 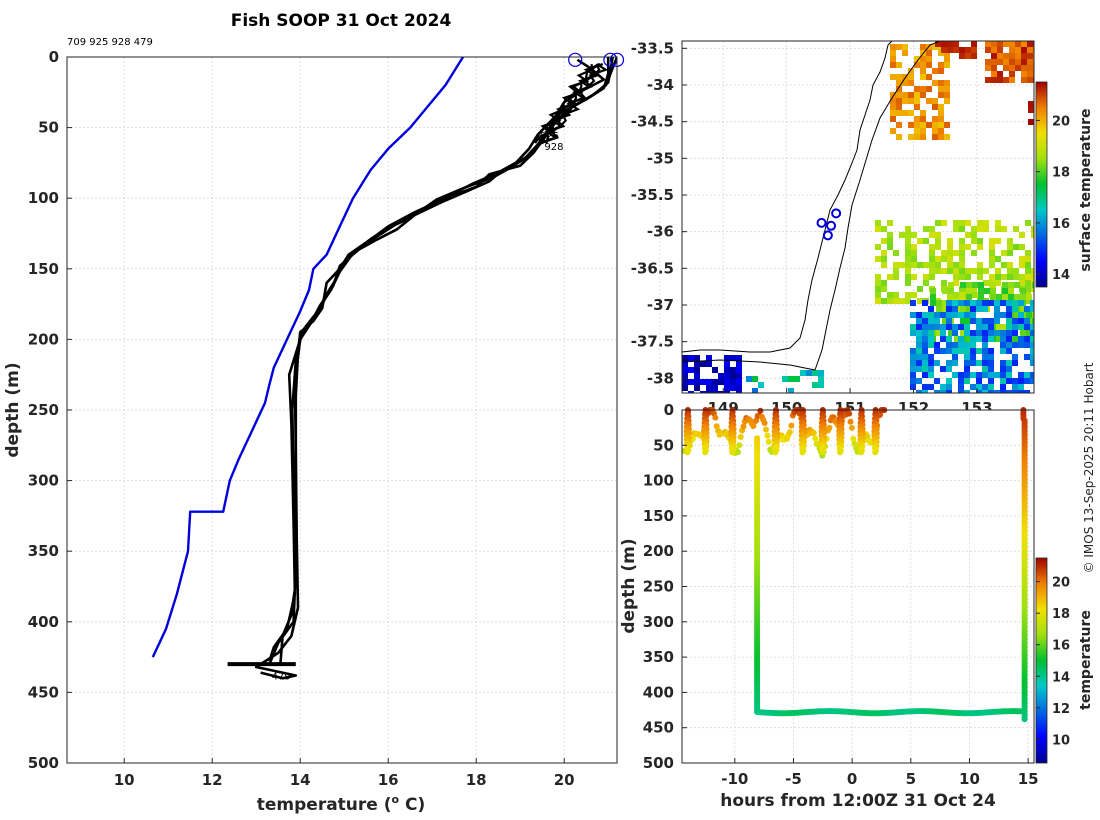 What do you see at coordinates (811, 206) in the screenshot?
I see `map-coastline` at bounding box center [811, 206].